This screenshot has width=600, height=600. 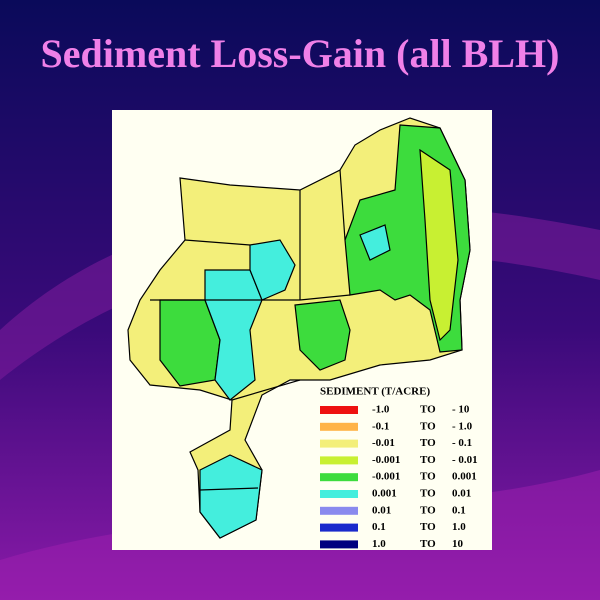 I want to click on legend-to: - 1.0, so click(x=462, y=426).